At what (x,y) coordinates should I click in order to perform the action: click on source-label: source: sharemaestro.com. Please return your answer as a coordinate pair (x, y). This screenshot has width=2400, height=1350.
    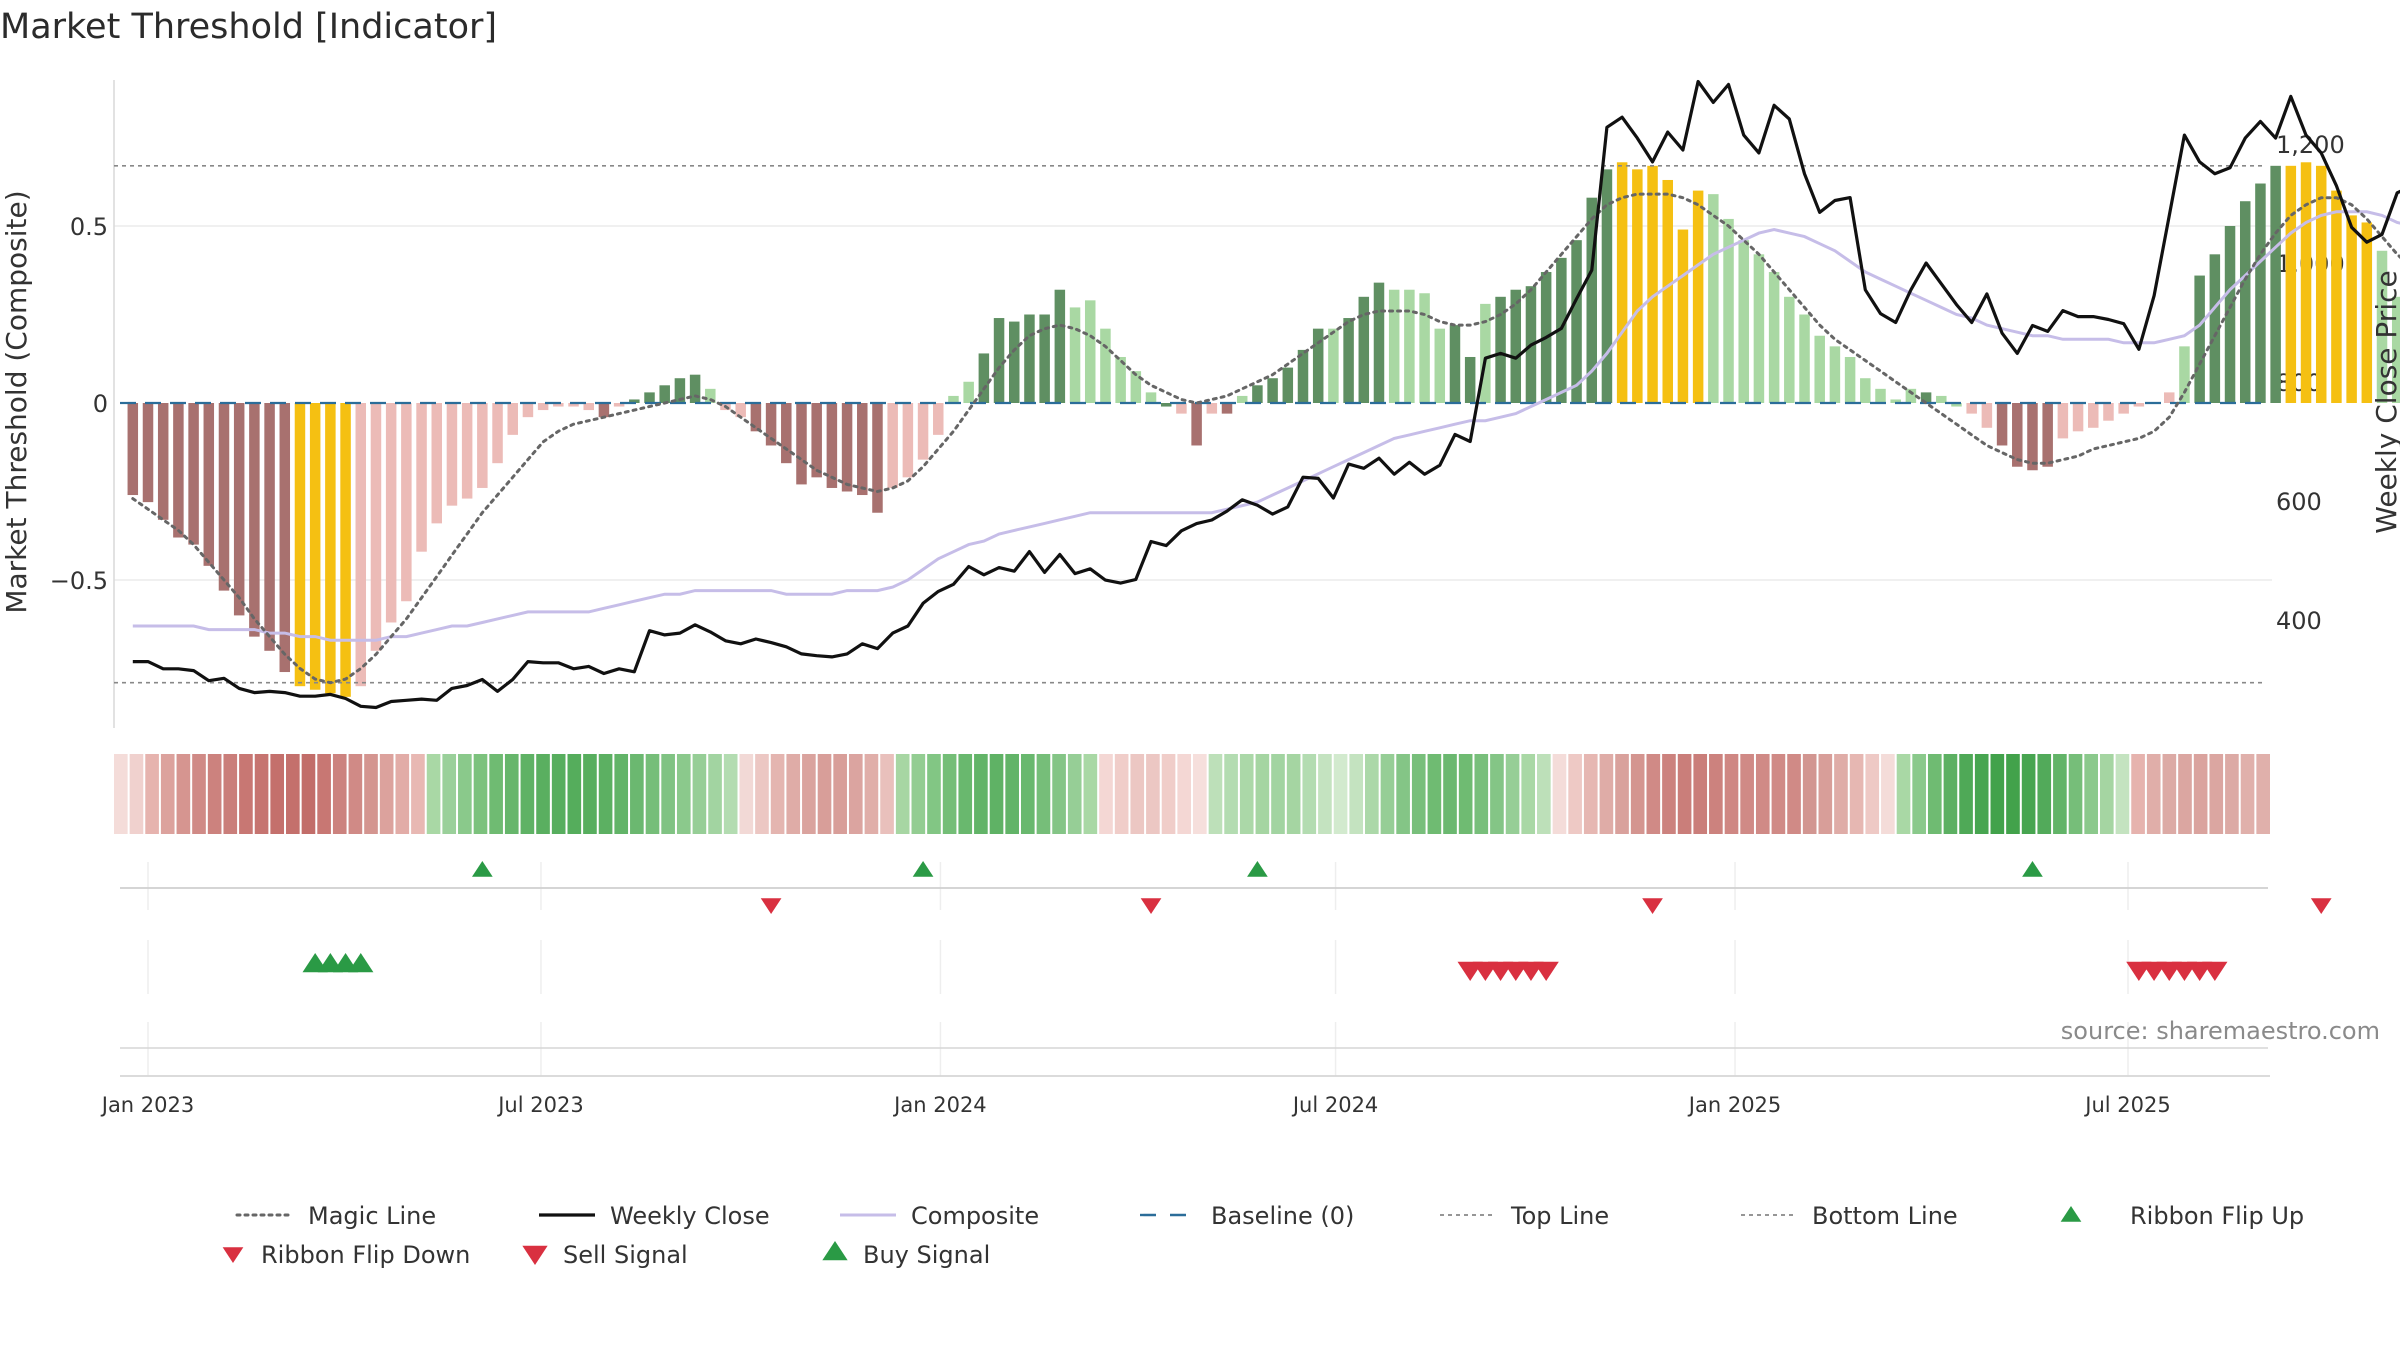
    Looking at the image, I should click on (2220, 1031).